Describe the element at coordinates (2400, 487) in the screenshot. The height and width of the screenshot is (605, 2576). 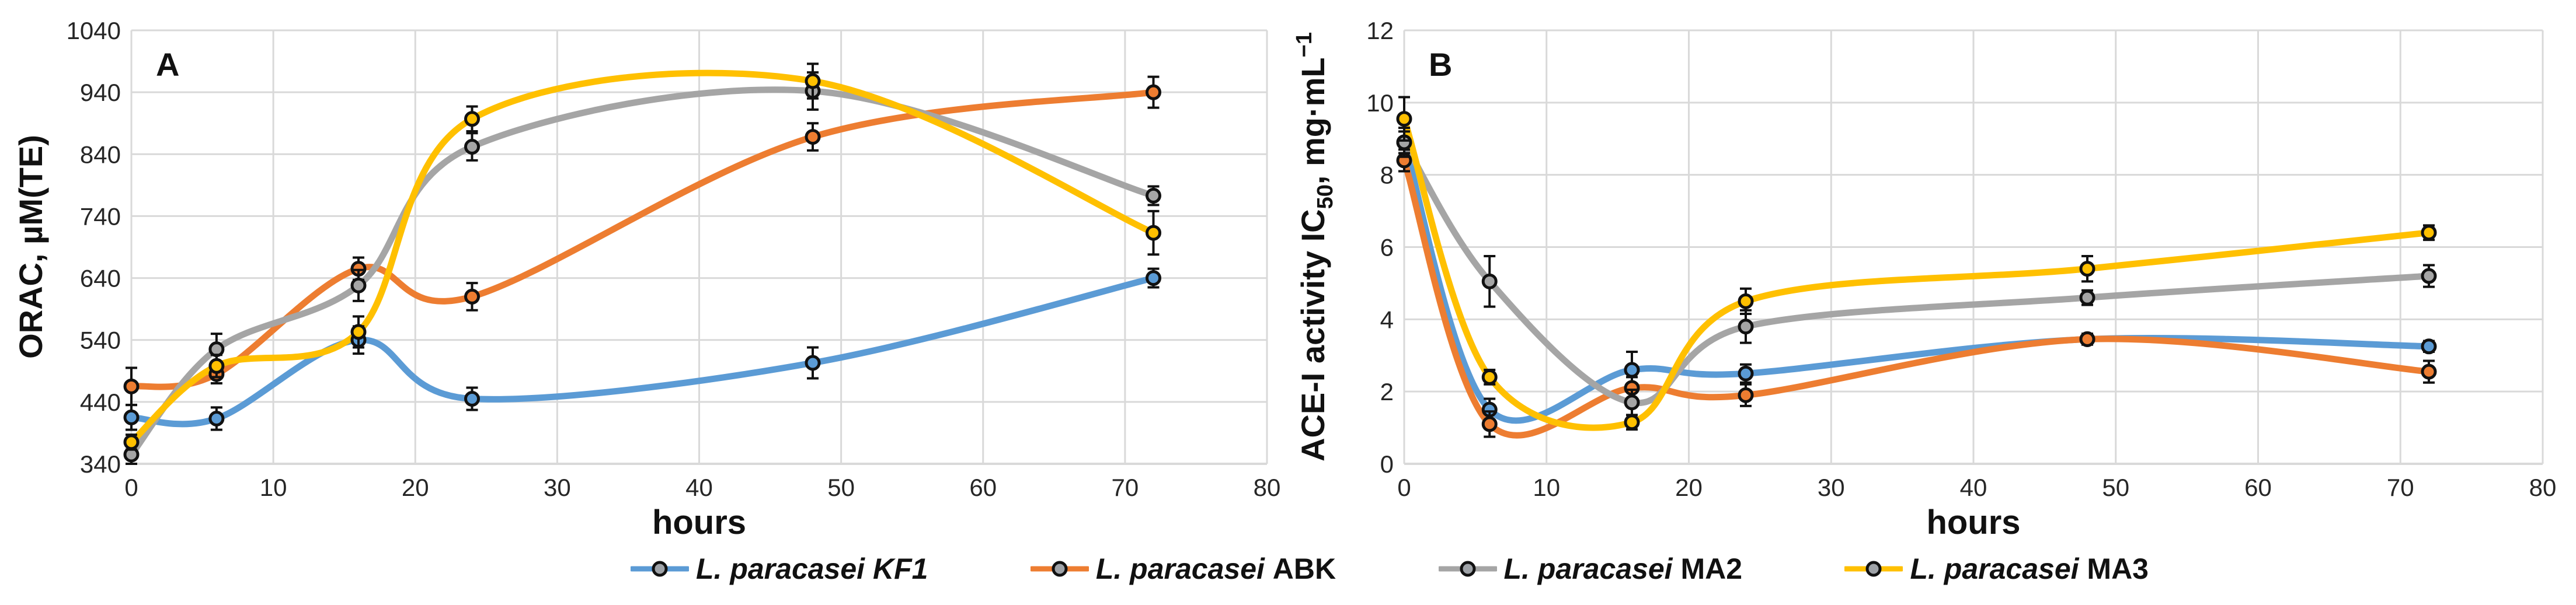
I see `x-tick-label: 70` at that location.